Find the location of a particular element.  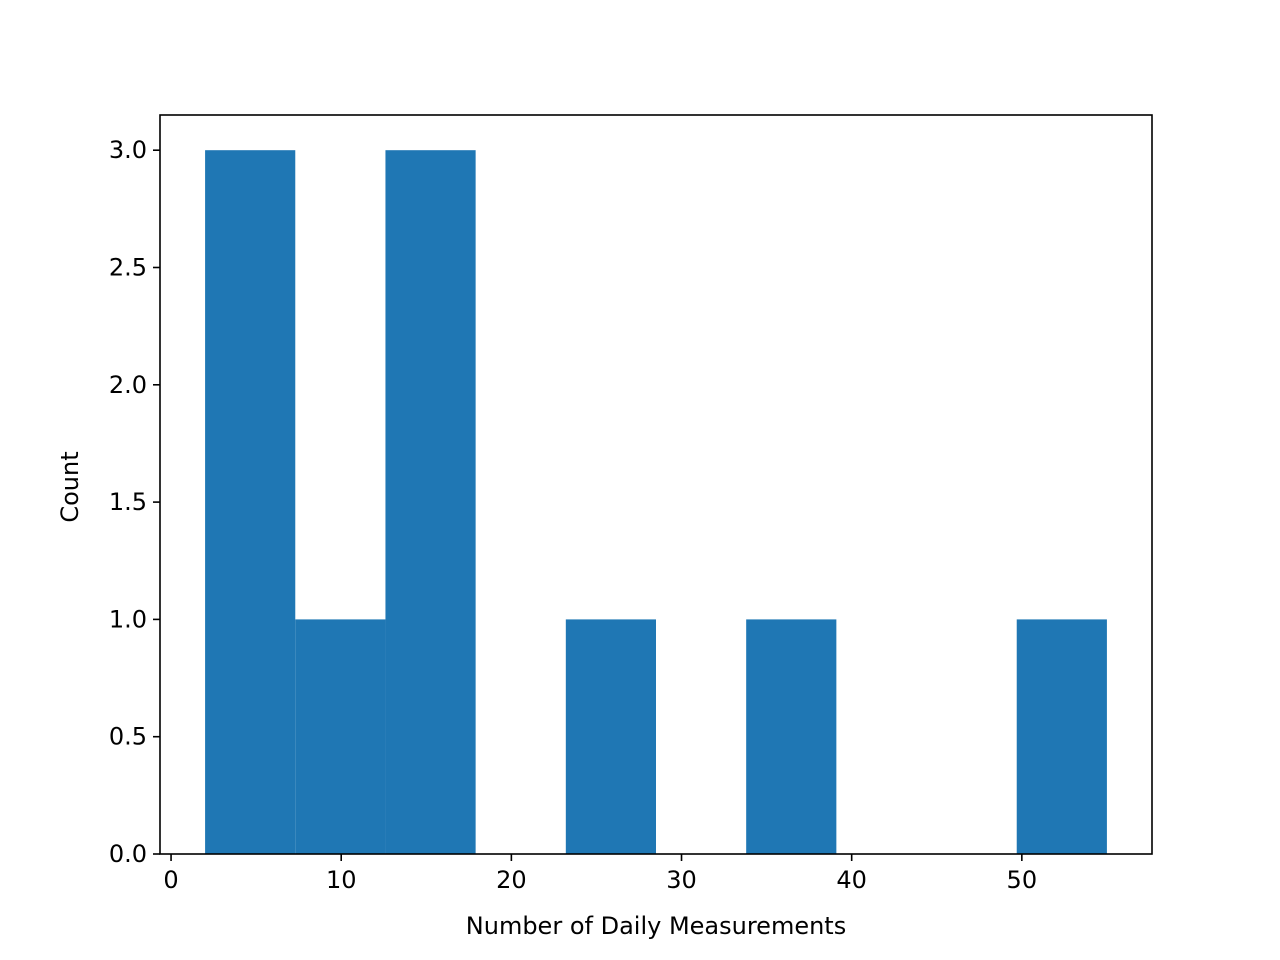

y-tick-label: 1.5 is located at coordinates (128, 502).